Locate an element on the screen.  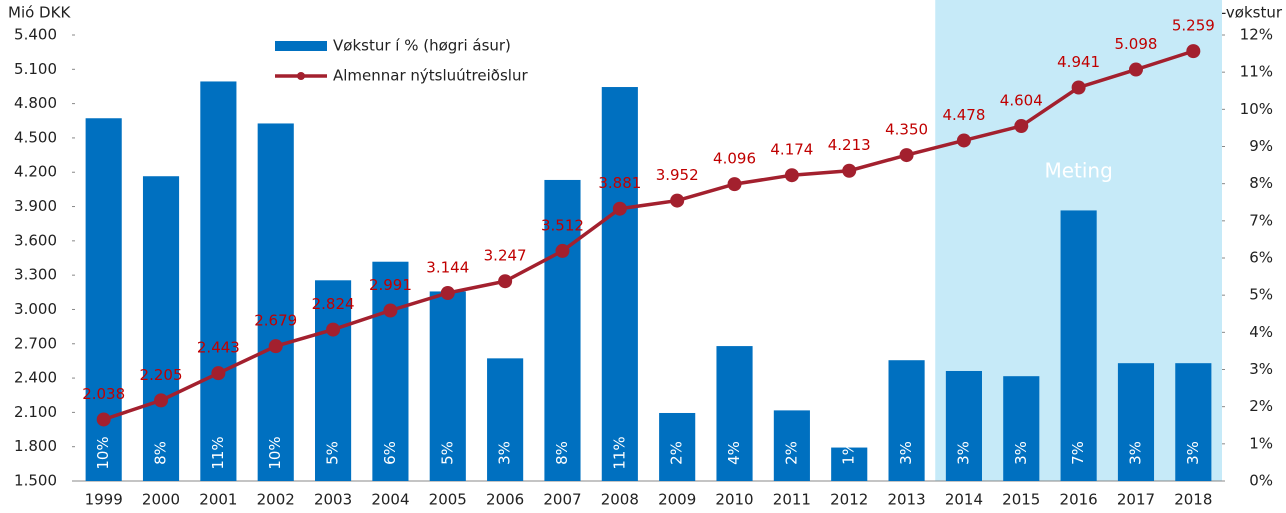
y2-tick-label: 5% is located at coordinates (1261, 295).